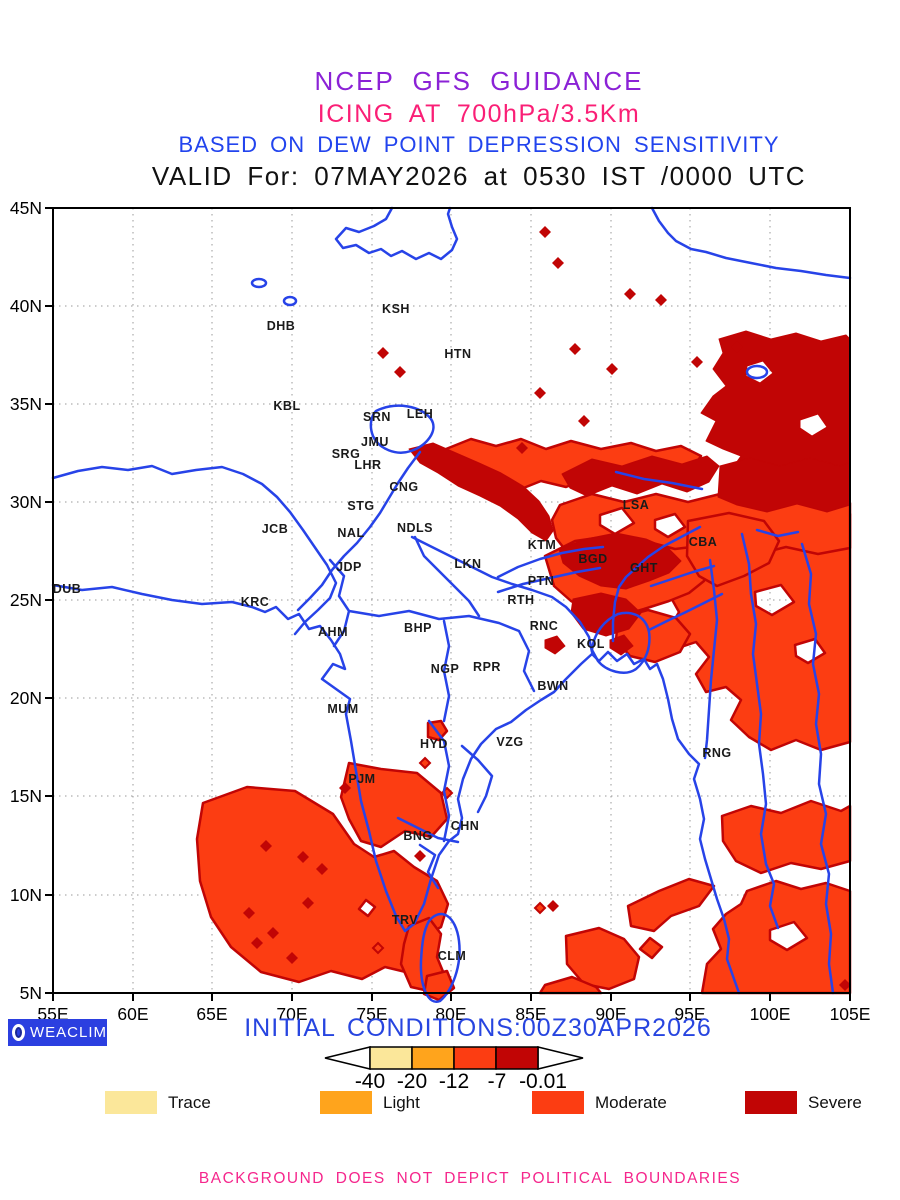 The image size is (900, 1200). What do you see at coordinates (771, 1102) in the screenshot?
I see `legend-swatch-severe` at bounding box center [771, 1102].